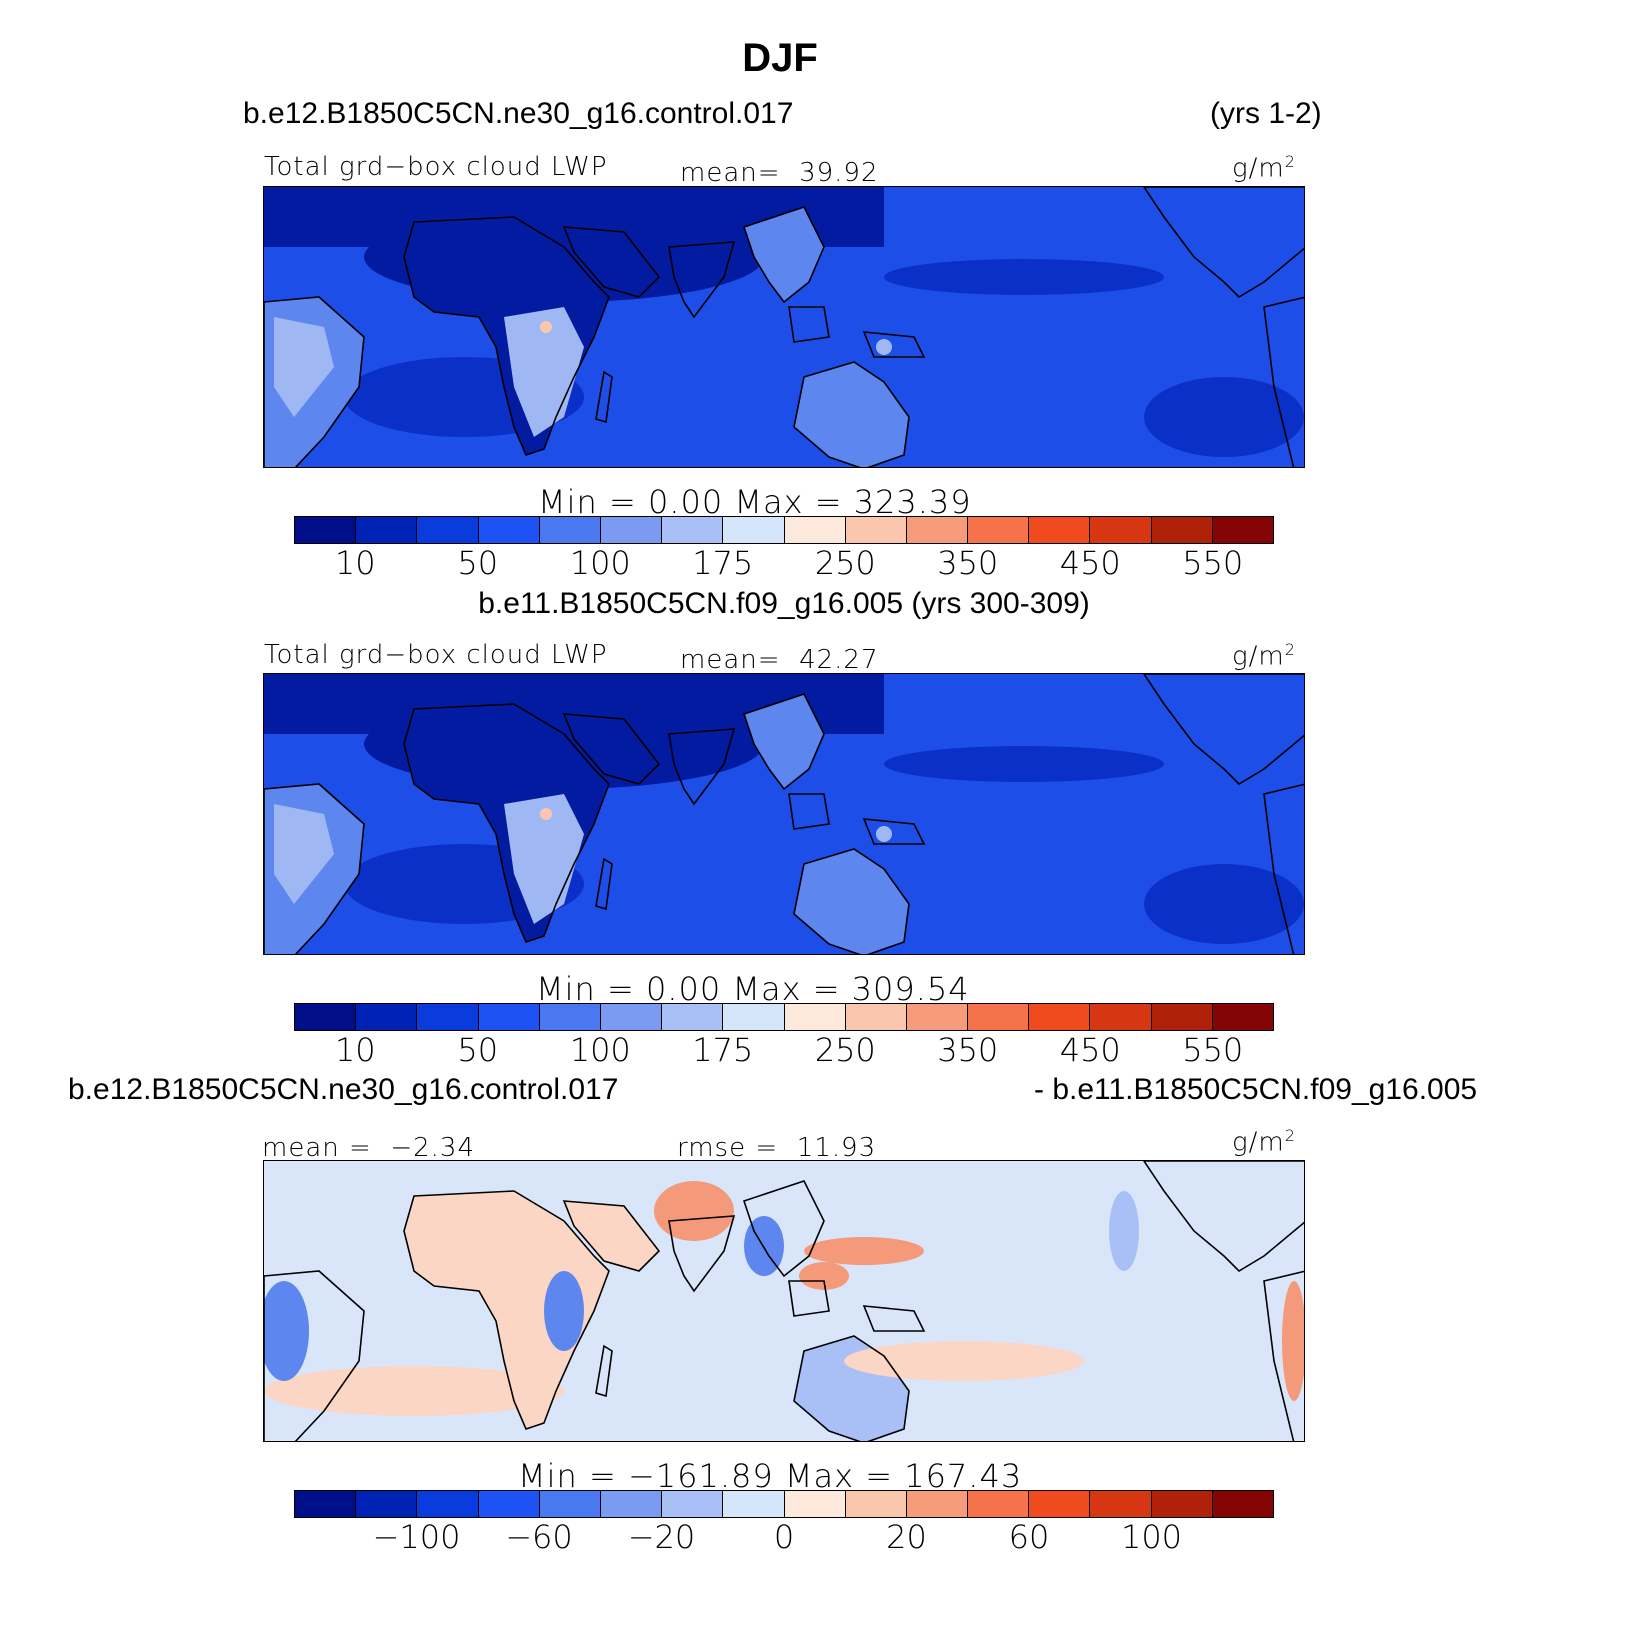  What do you see at coordinates (839, 660) in the screenshot?
I see `panel2-mean-value: 42.27` at bounding box center [839, 660].